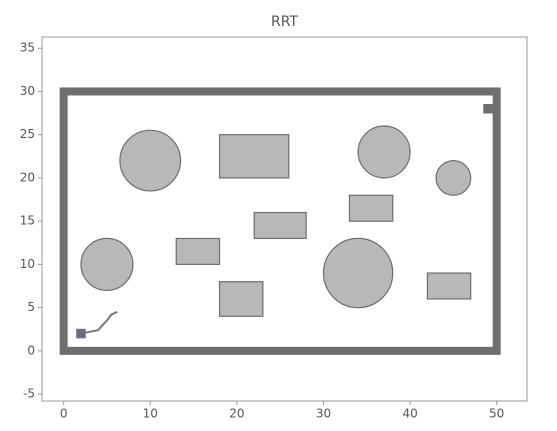  Describe the element at coordinates (27, 264) in the screenshot. I see `y-tick-label: 10` at that location.